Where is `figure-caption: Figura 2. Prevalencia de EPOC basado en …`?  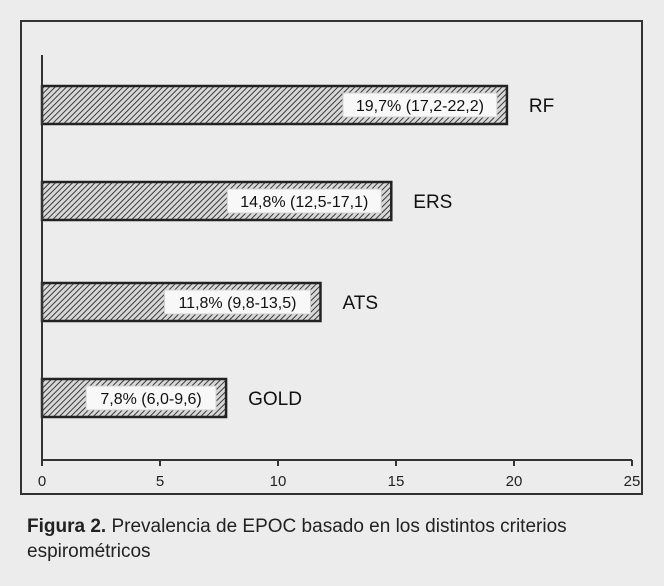 figure-caption: Figura 2. Prevalencia de EPOC basado en … is located at coordinates (327, 539).